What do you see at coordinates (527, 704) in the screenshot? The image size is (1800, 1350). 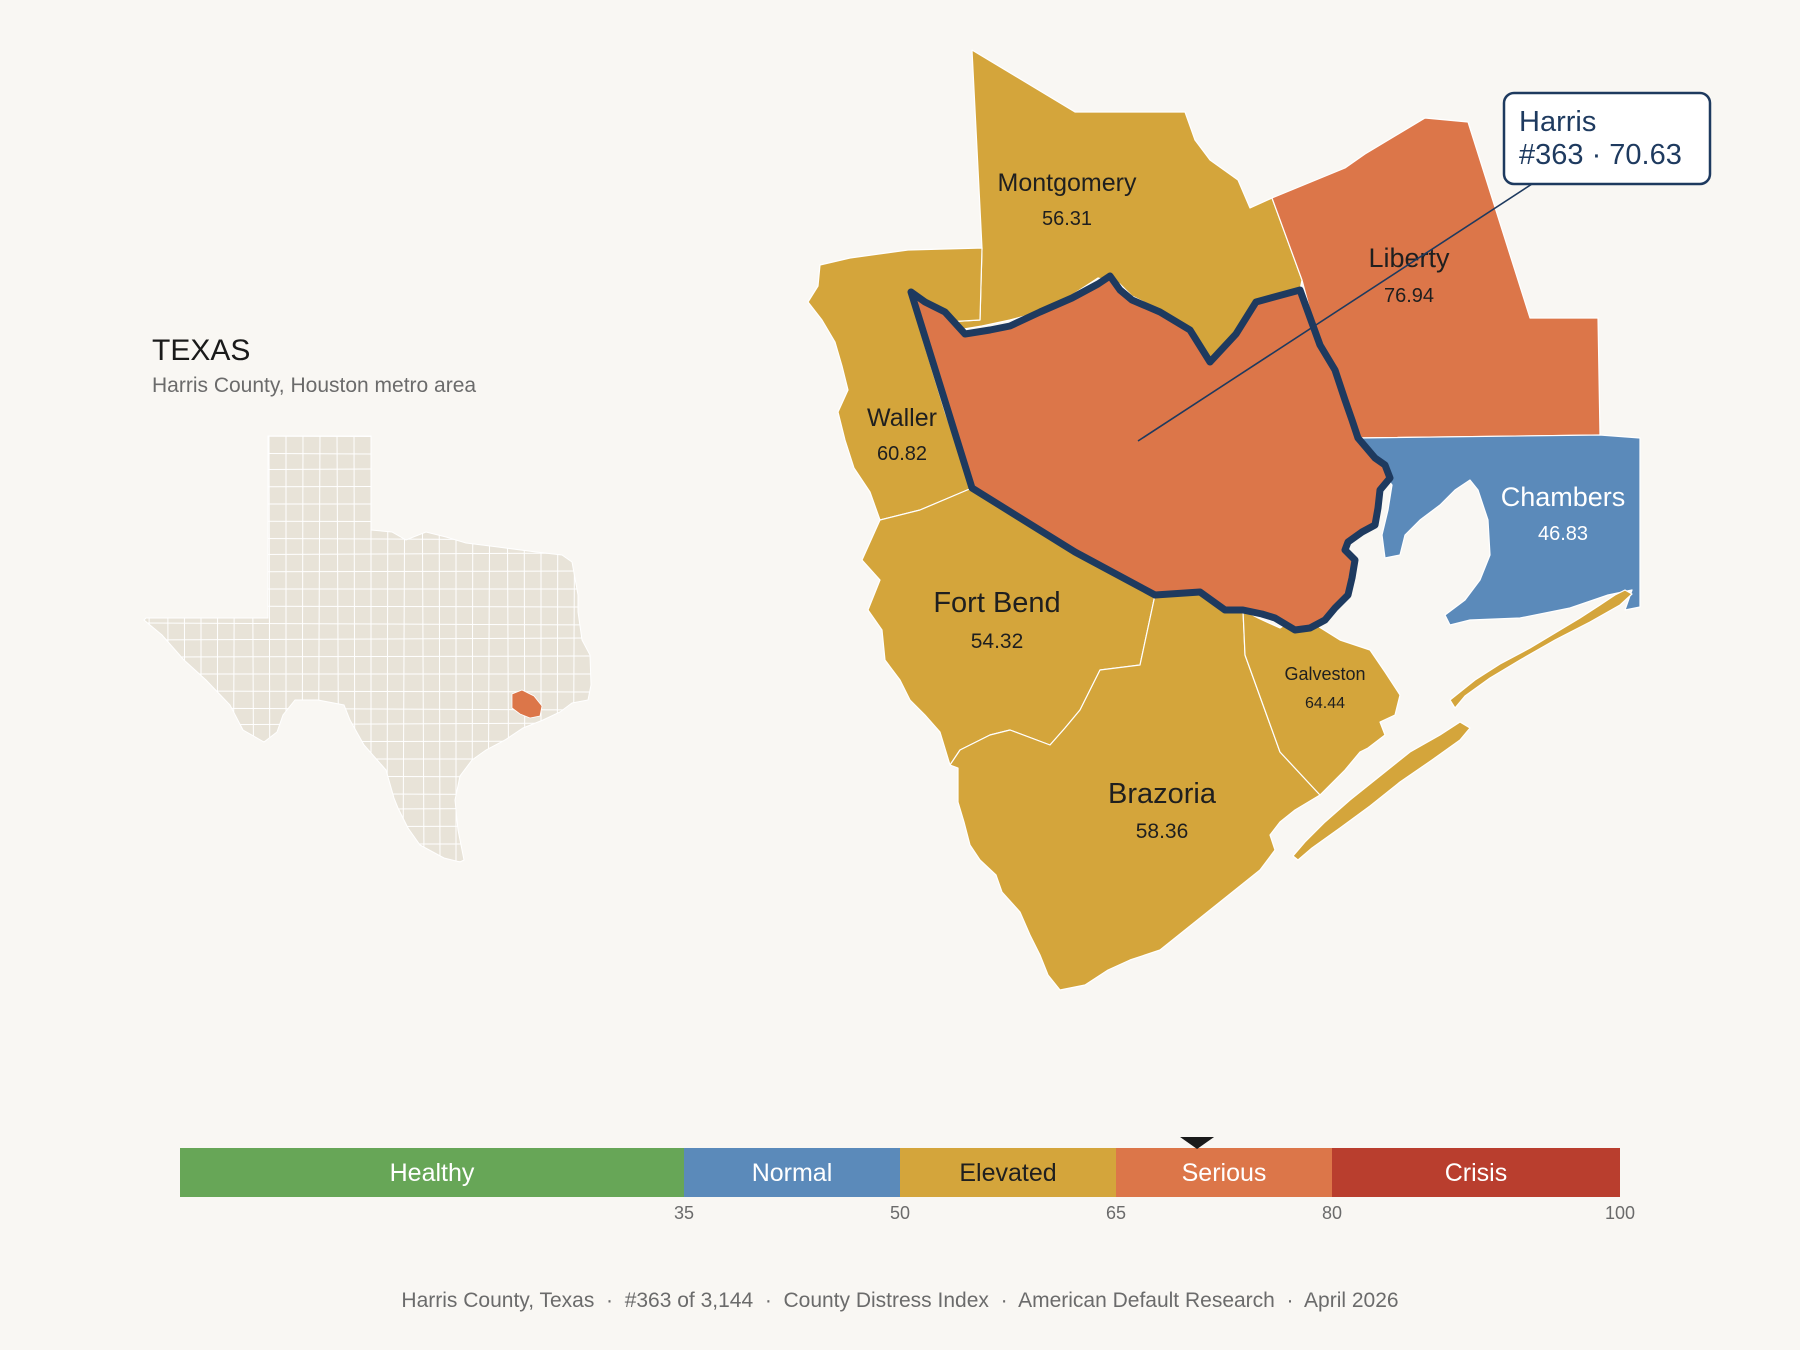 I see `harris-county-inset` at bounding box center [527, 704].